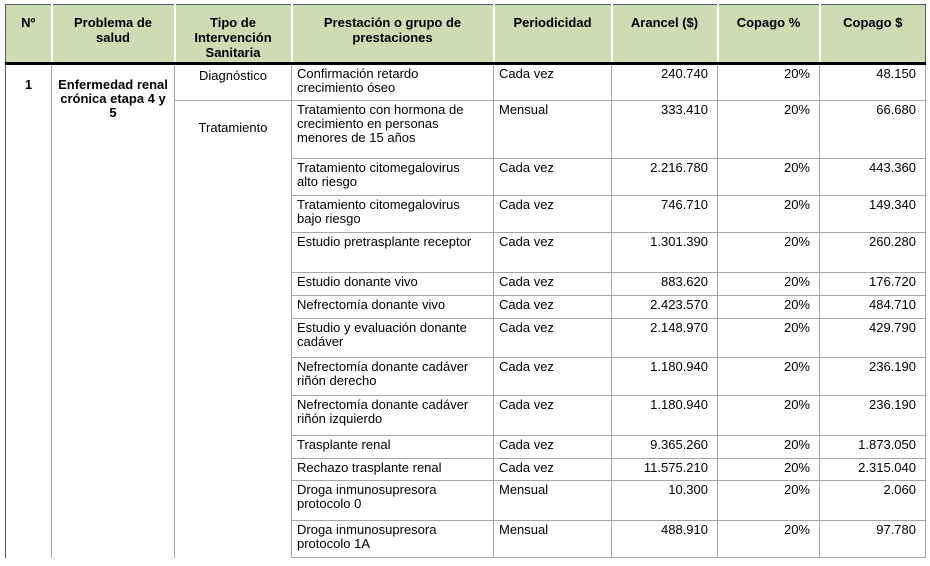 The image size is (930, 566). I want to click on cell-copago-monto: 66.680, so click(872, 129).